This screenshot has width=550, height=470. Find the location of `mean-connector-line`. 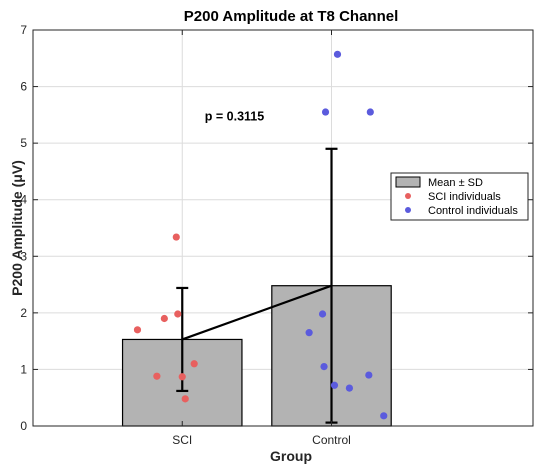

mean-connector-line is located at coordinates (256, 312).